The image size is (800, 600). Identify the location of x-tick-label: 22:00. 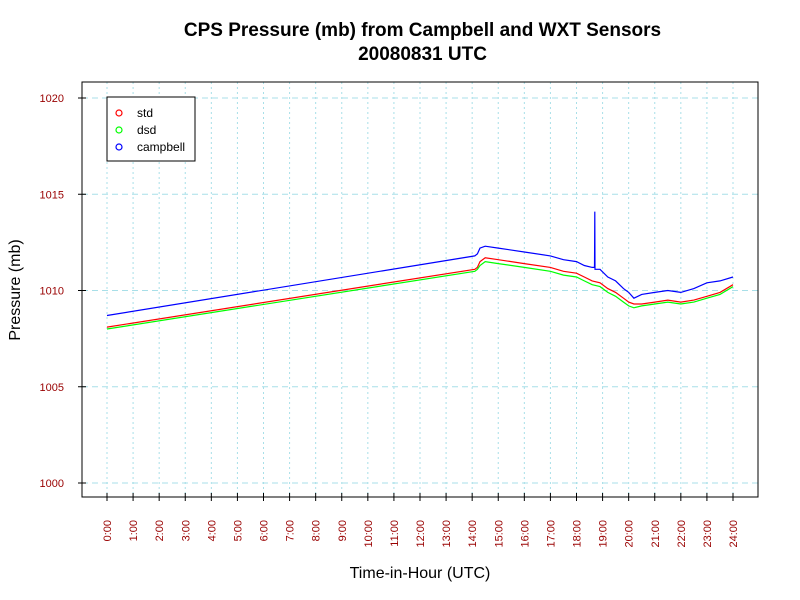
(682, 534).